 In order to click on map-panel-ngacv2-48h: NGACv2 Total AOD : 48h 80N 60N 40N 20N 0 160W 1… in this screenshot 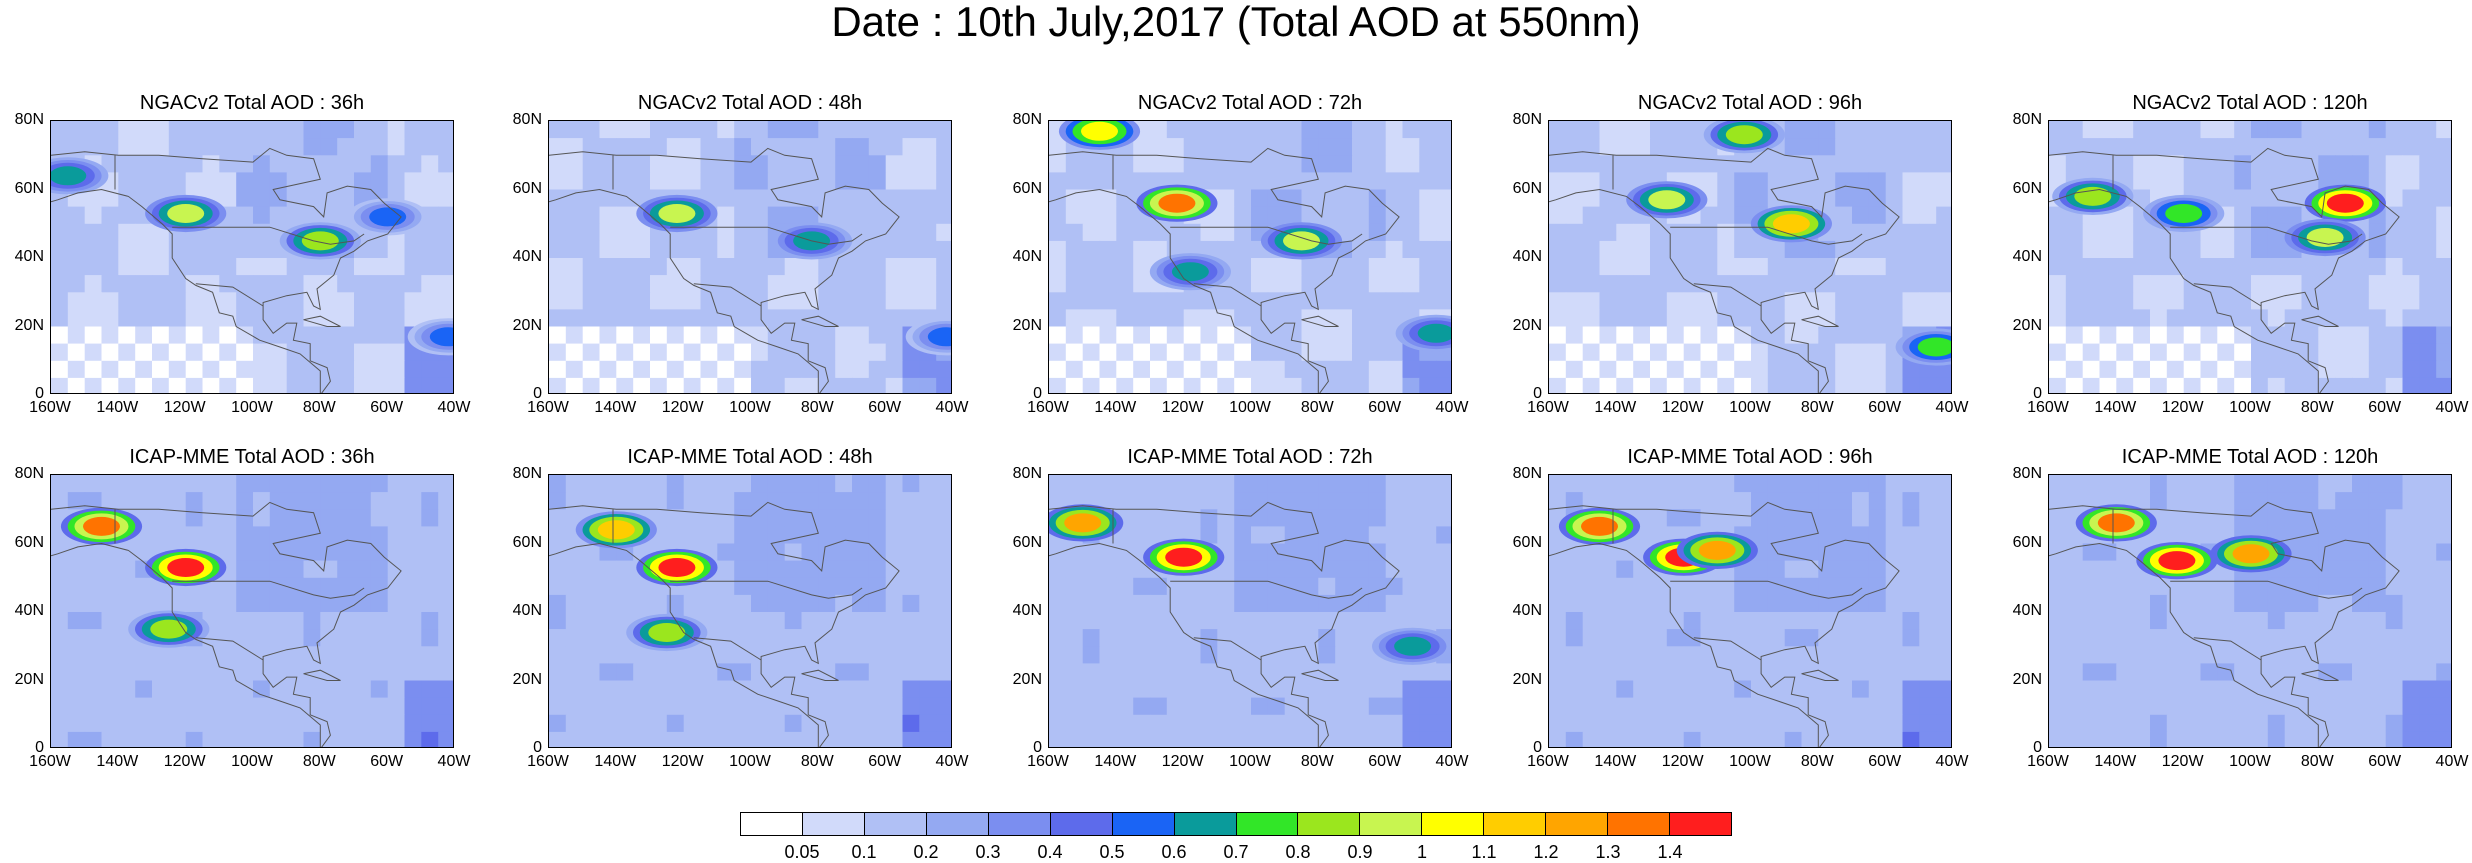, I will do `click(741, 254)`.